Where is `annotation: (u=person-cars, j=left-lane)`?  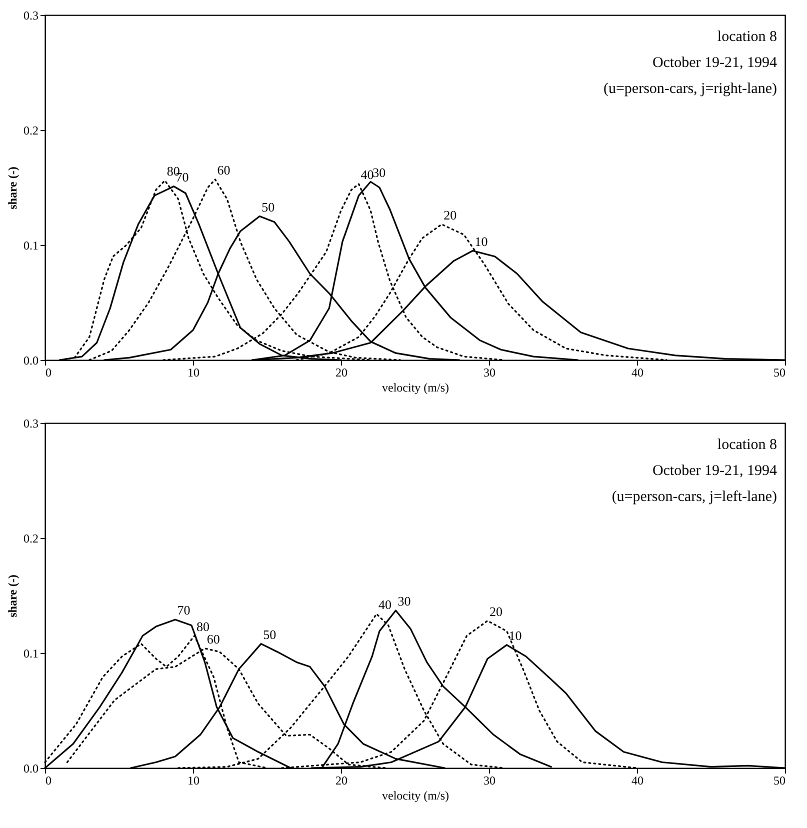
annotation: (u=person-cars, j=left-lane) is located at coordinates (694, 497).